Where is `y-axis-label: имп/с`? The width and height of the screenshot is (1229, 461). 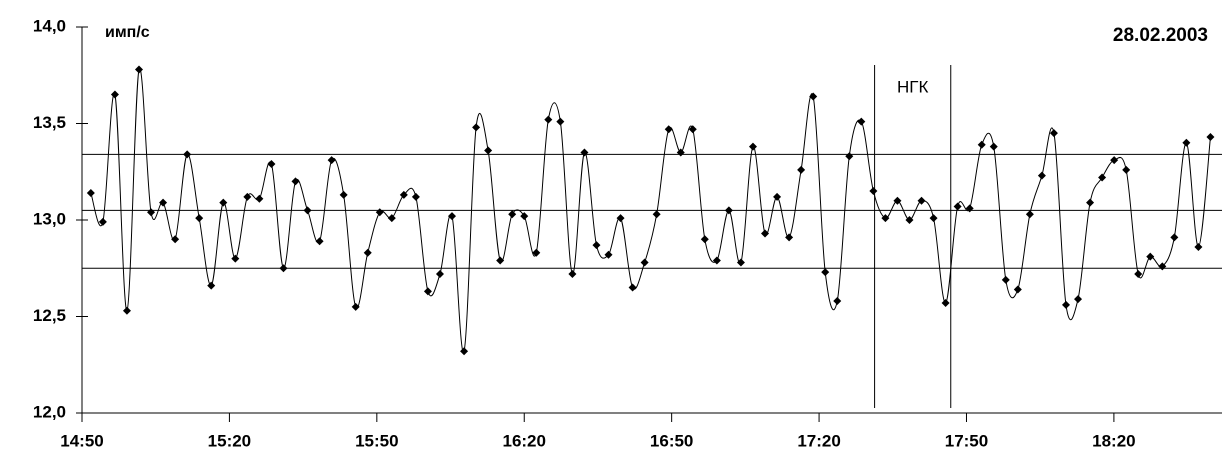
y-axis-label: имп/с is located at coordinates (127, 32).